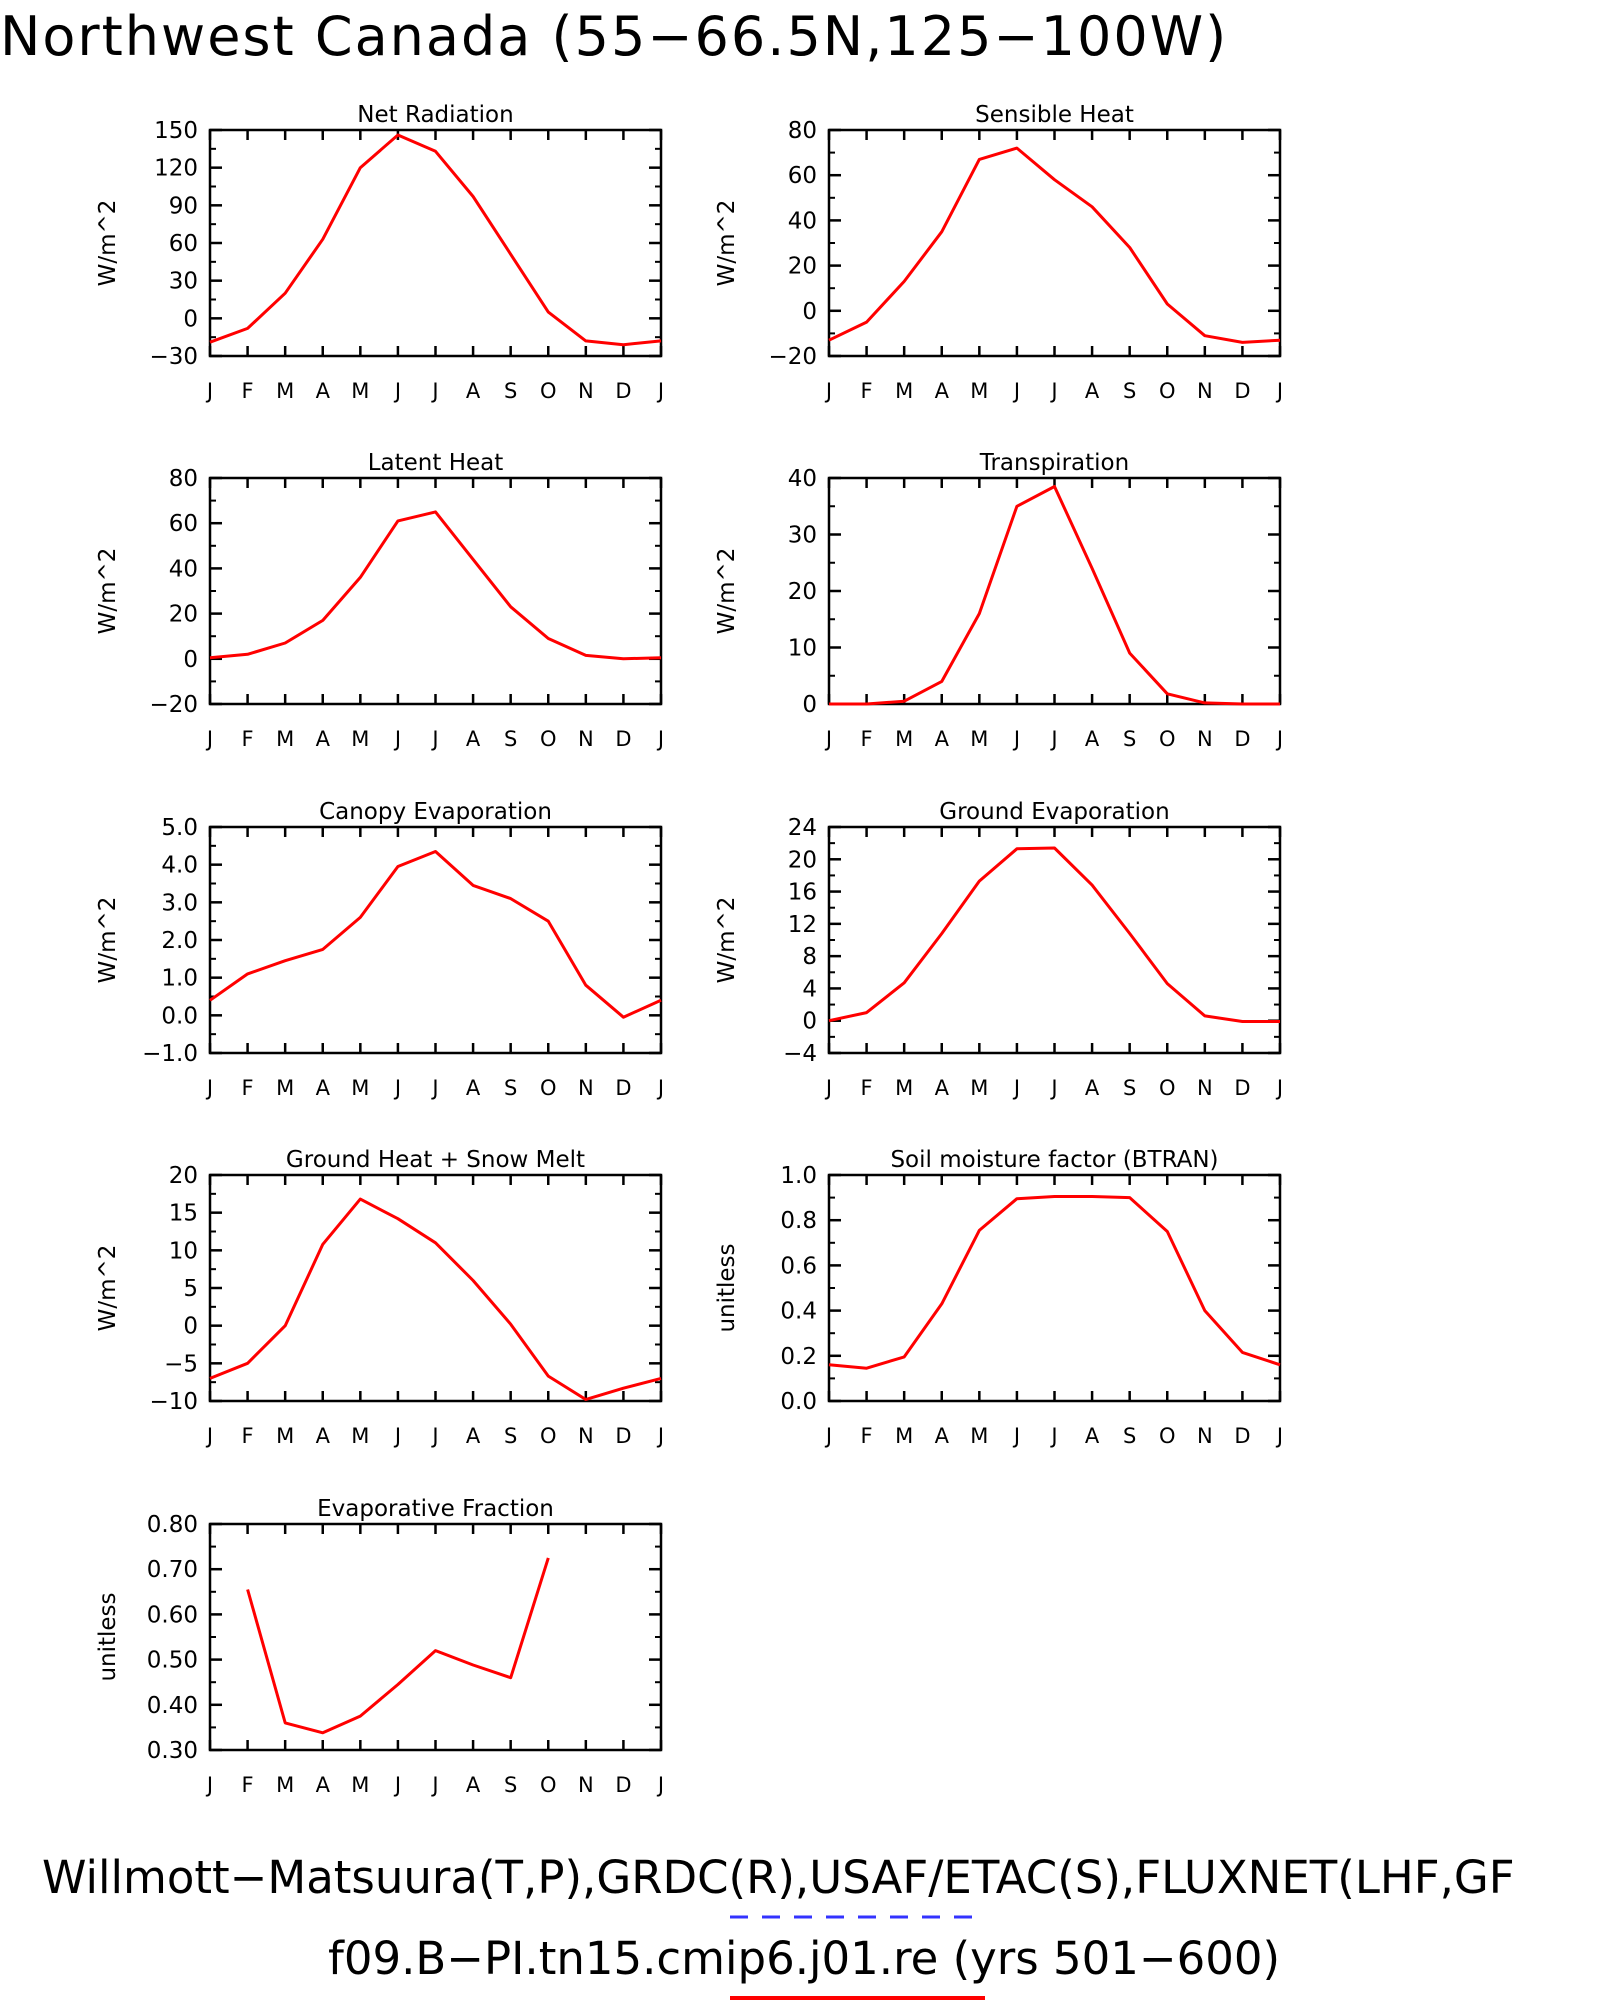 The height and width of the screenshot is (2001, 1611). What do you see at coordinates (173, 1402) in the screenshot?
I see `y-tick-label: −10` at bounding box center [173, 1402].